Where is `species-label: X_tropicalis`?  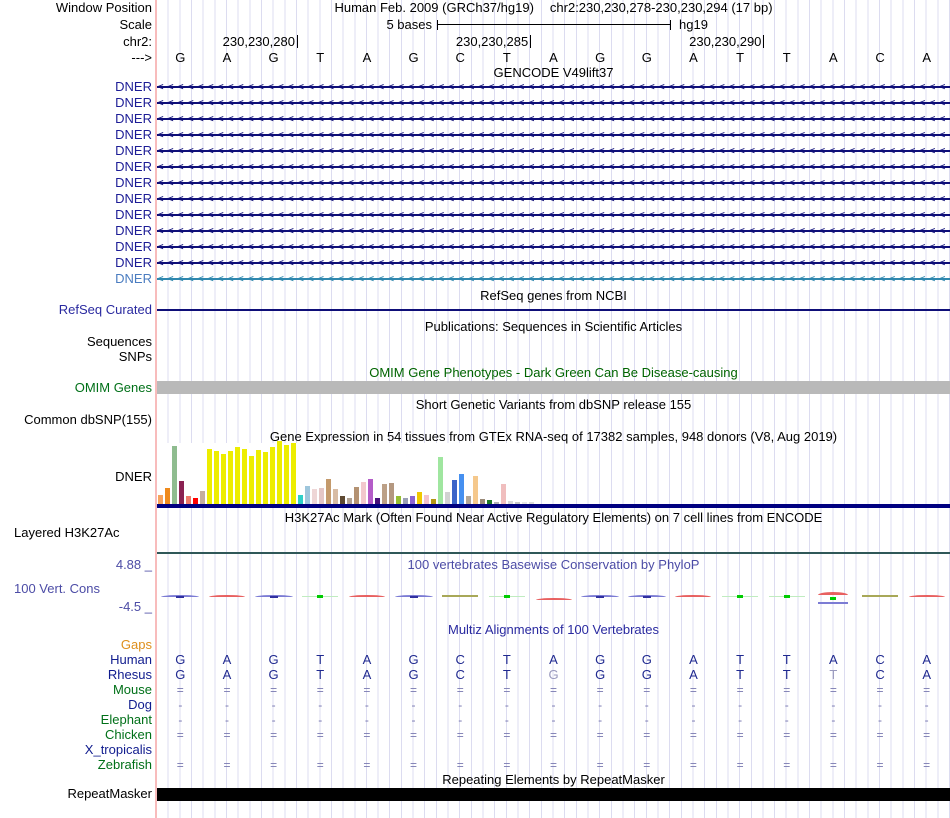 species-label: X_tropicalis is located at coordinates (118, 749).